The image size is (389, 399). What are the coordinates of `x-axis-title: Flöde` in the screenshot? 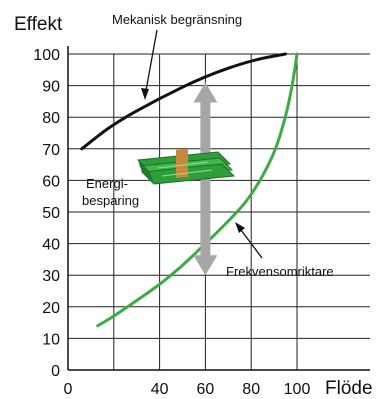 It's located at (349, 388).